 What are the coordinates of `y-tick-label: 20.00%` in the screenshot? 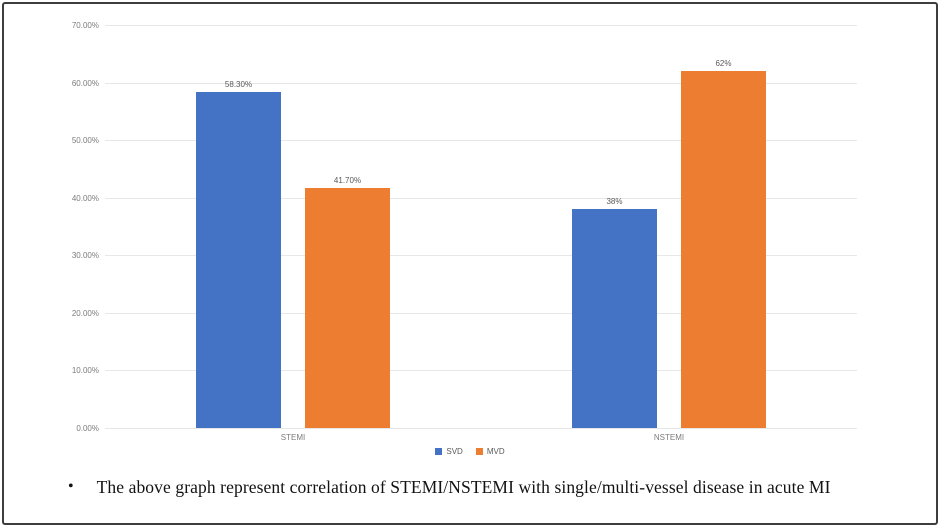 It's located at (85, 313).